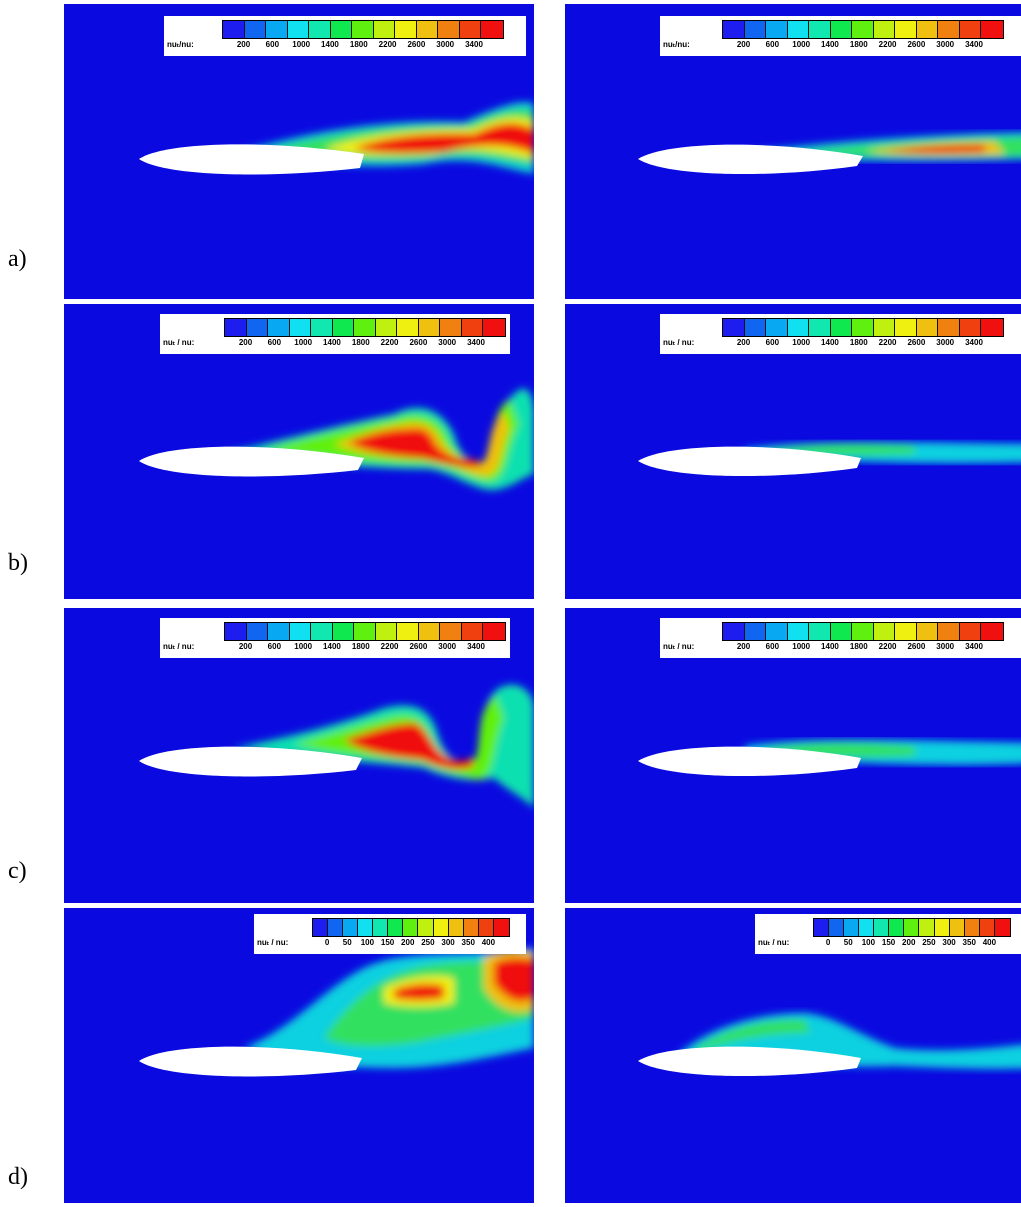 Image resolution: width=1021 pixels, height=1207 pixels. I want to click on row-label-d: d), so click(18, 1177).